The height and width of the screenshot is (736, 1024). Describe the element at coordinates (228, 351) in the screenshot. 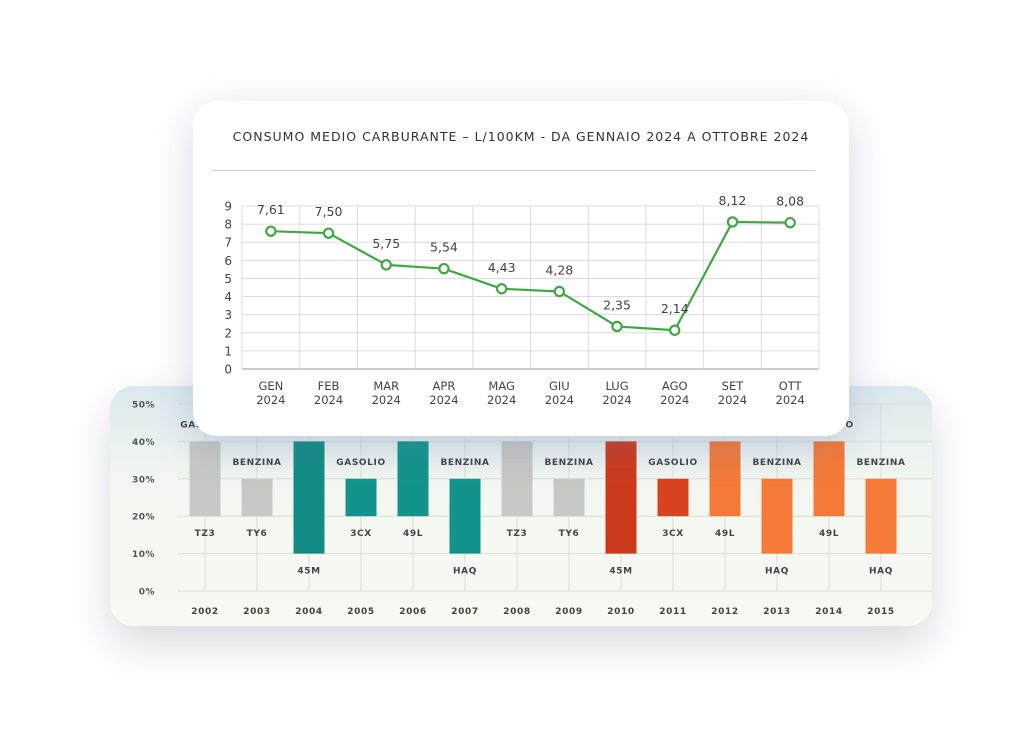

I see `y-tick-label: 1` at that location.